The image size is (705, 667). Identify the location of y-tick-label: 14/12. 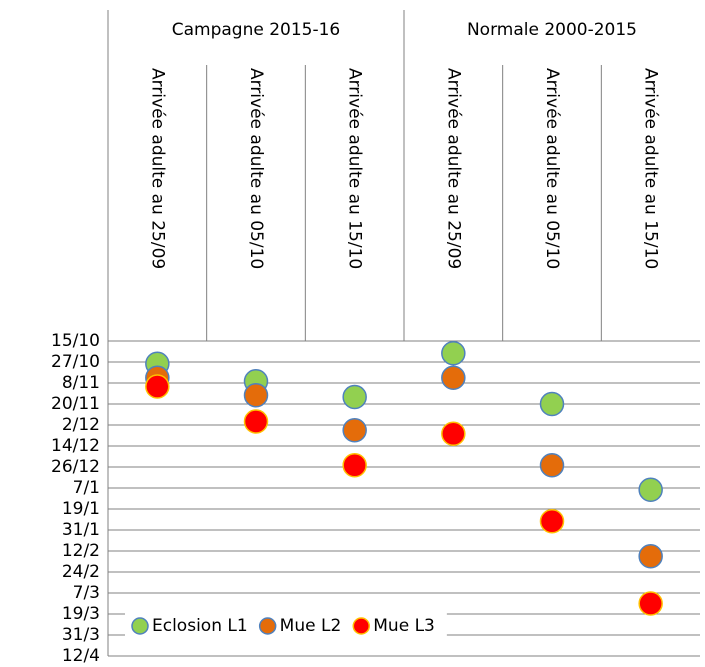
(75, 446).